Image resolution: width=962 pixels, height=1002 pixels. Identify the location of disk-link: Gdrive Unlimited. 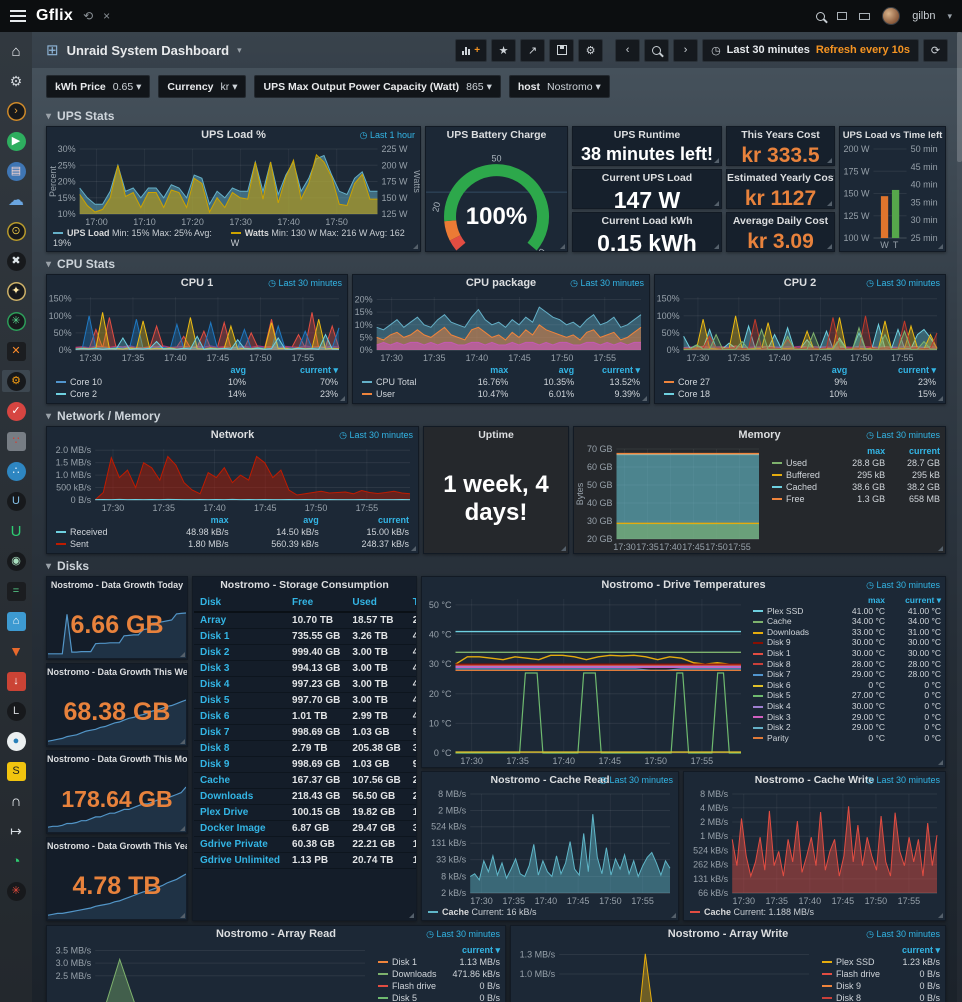
(240, 860).